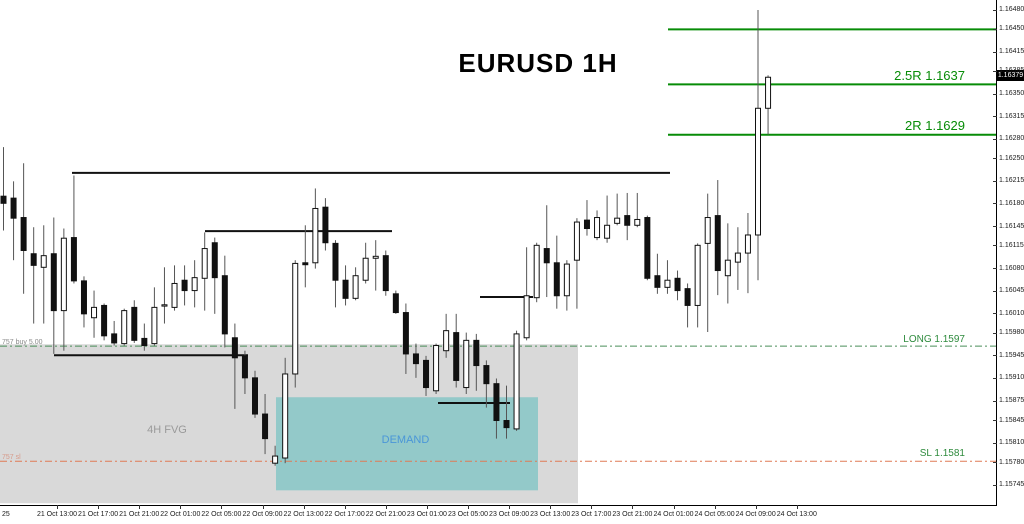  Describe the element at coordinates (1011, 158) in the screenshot. I see `price-tick-label: 1.16250` at that location.